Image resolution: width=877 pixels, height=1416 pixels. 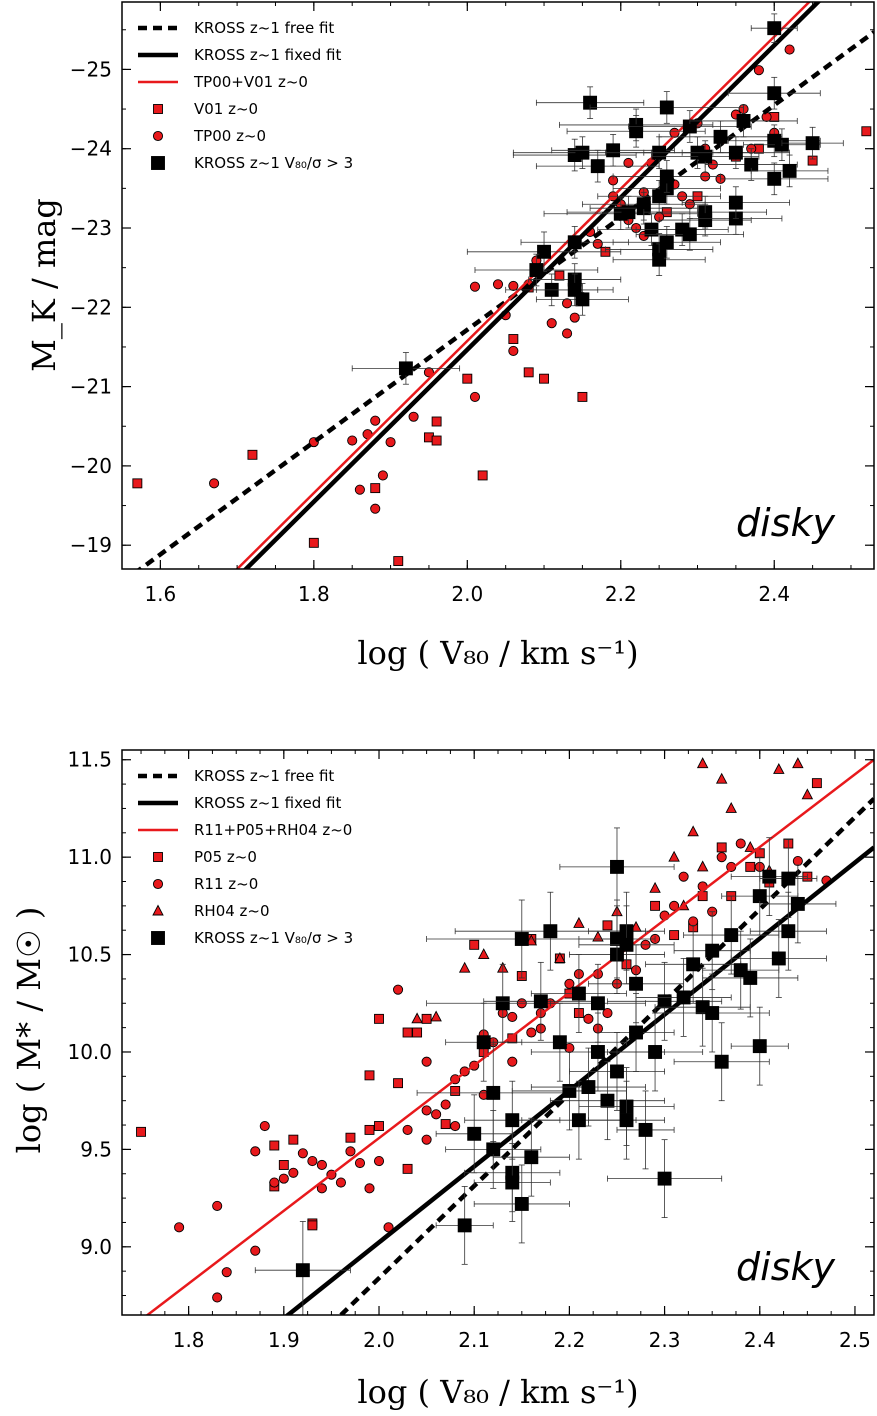 I want to click on legend-item: TP00+V01 z~0, so click(x=223, y=82).